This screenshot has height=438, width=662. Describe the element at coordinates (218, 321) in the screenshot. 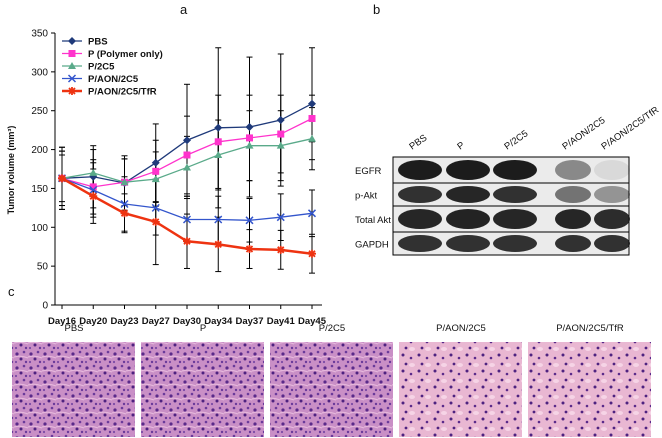

I see `x-tick-label: Day34` at that location.